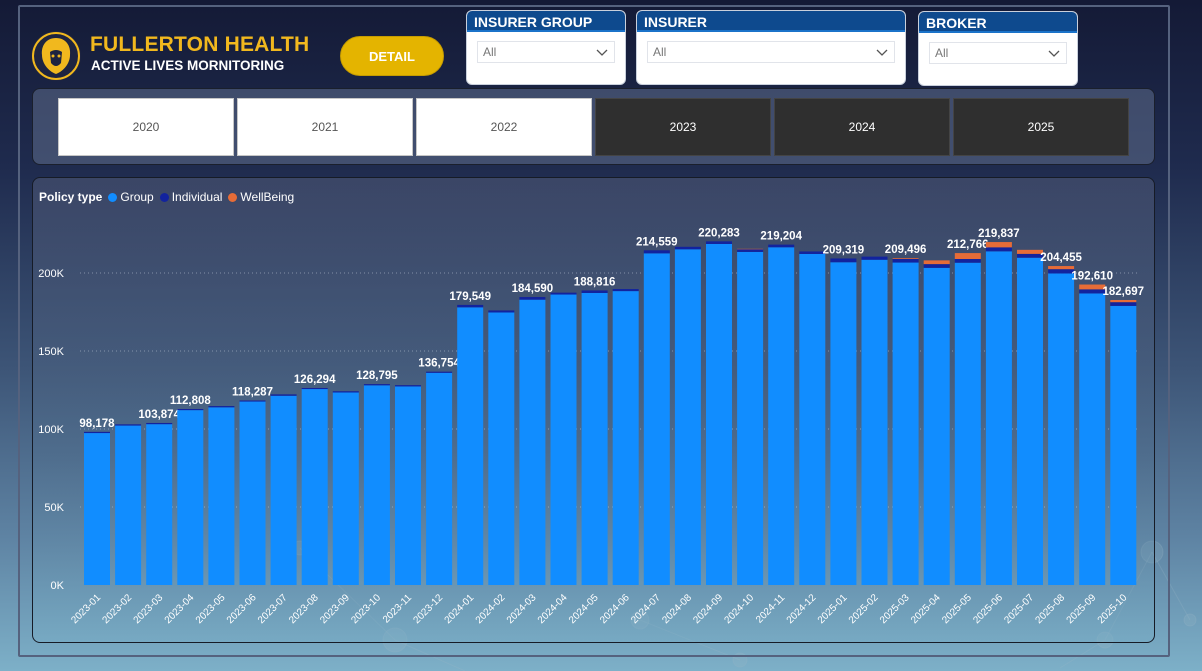 The height and width of the screenshot is (671, 1202). Describe the element at coordinates (197, 197) in the screenshot. I see `legend-label-individual: Individual` at that location.